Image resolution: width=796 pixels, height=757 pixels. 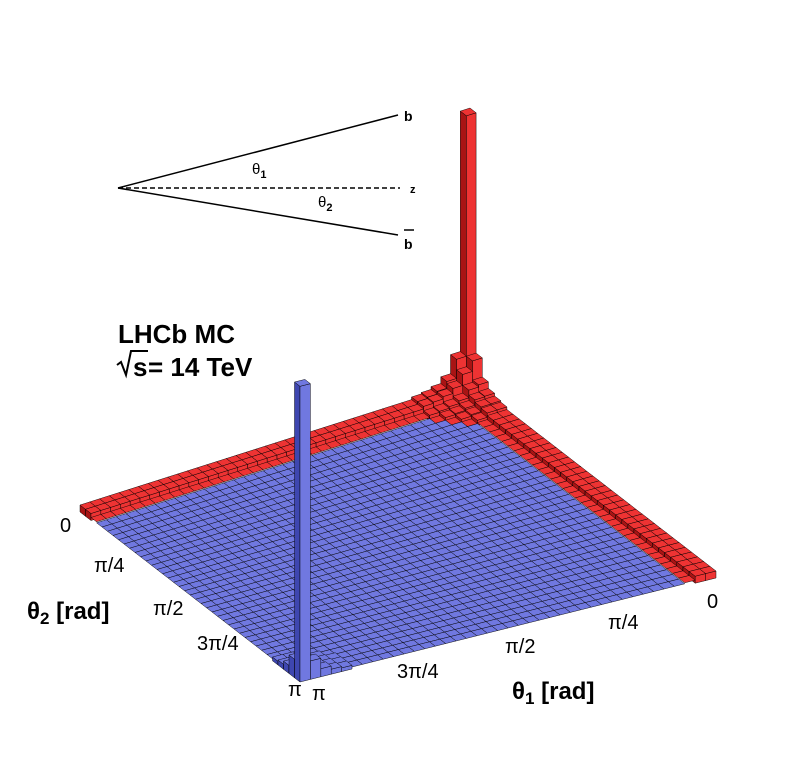 What do you see at coordinates (258, 151) in the screenshot?
I see `b-direction-line` at bounding box center [258, 151].